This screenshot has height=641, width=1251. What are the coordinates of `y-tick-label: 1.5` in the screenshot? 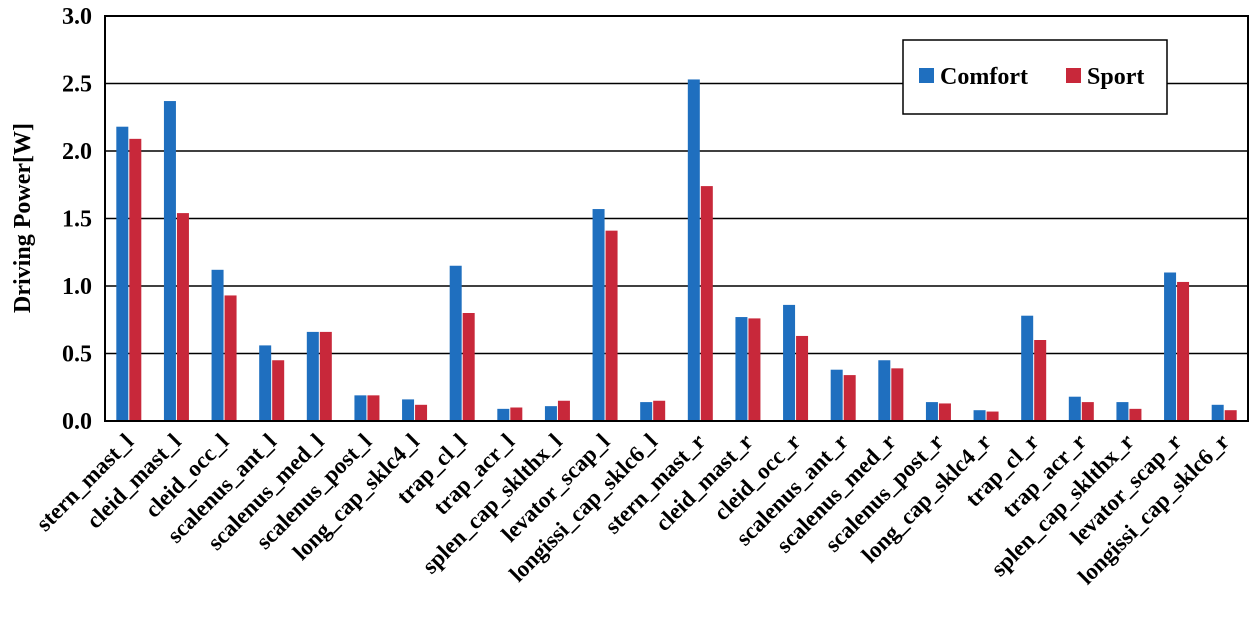 It's located at (77, 220).